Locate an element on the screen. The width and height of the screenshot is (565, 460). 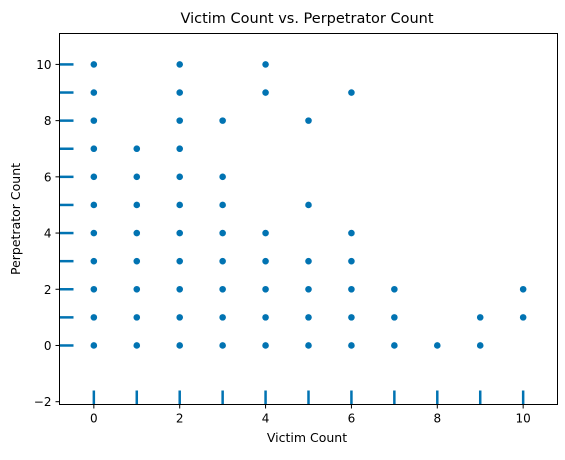
y-tick-label: 0 is located at coordinates (48, 346).